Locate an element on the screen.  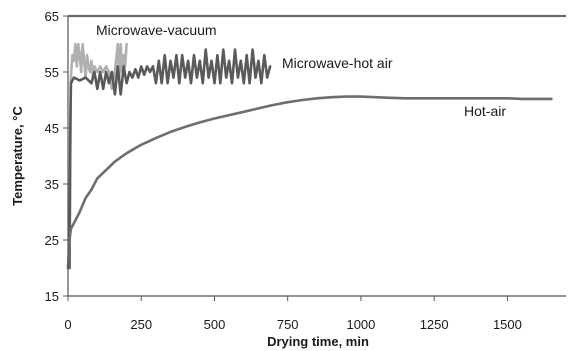
x-tick-label: 0 is located at coordinates (67, 324).